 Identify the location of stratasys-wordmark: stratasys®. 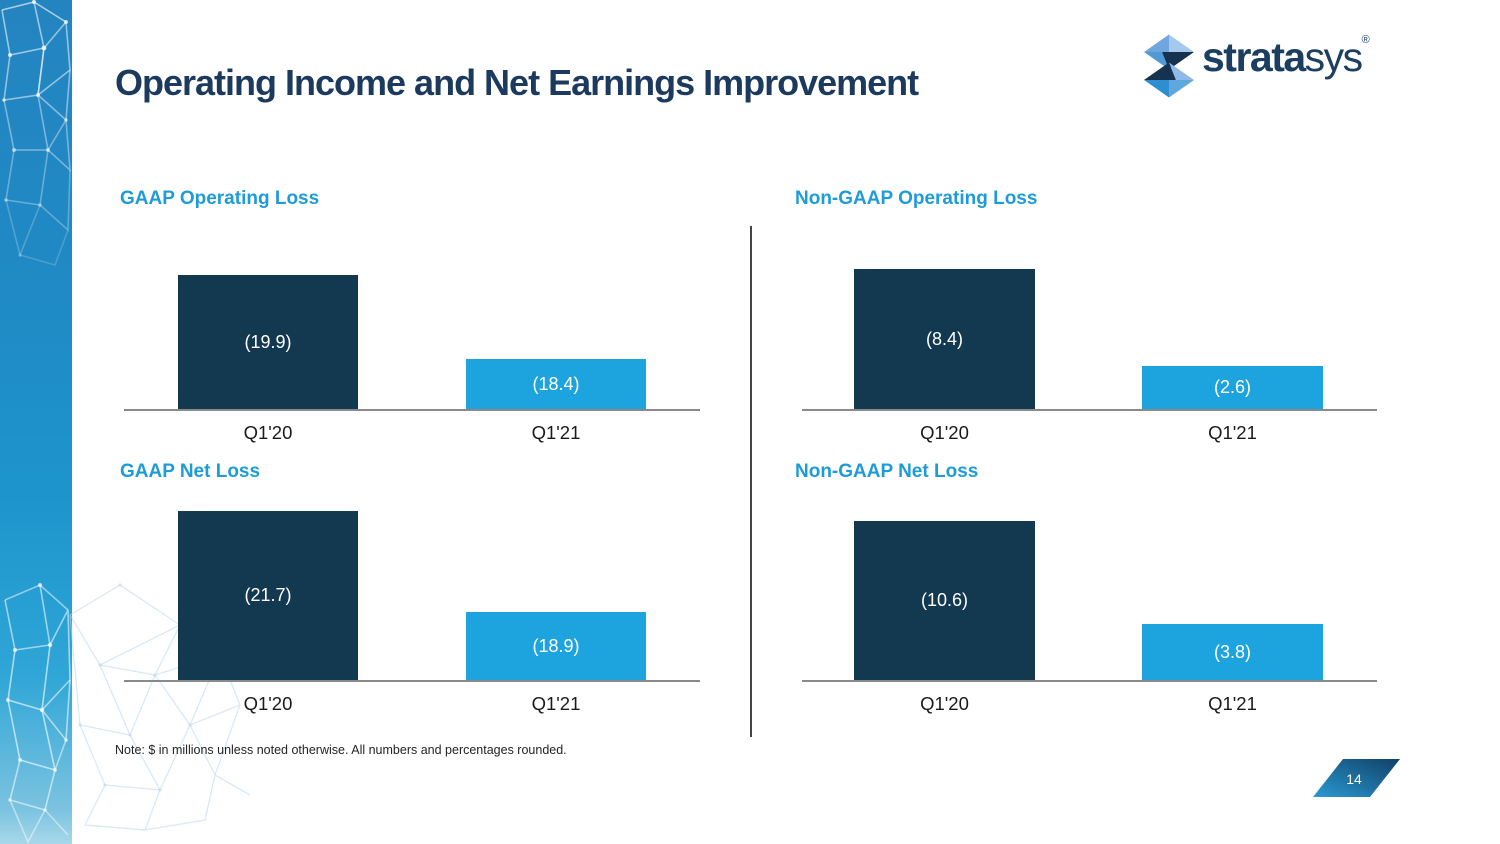
(1286, 57).